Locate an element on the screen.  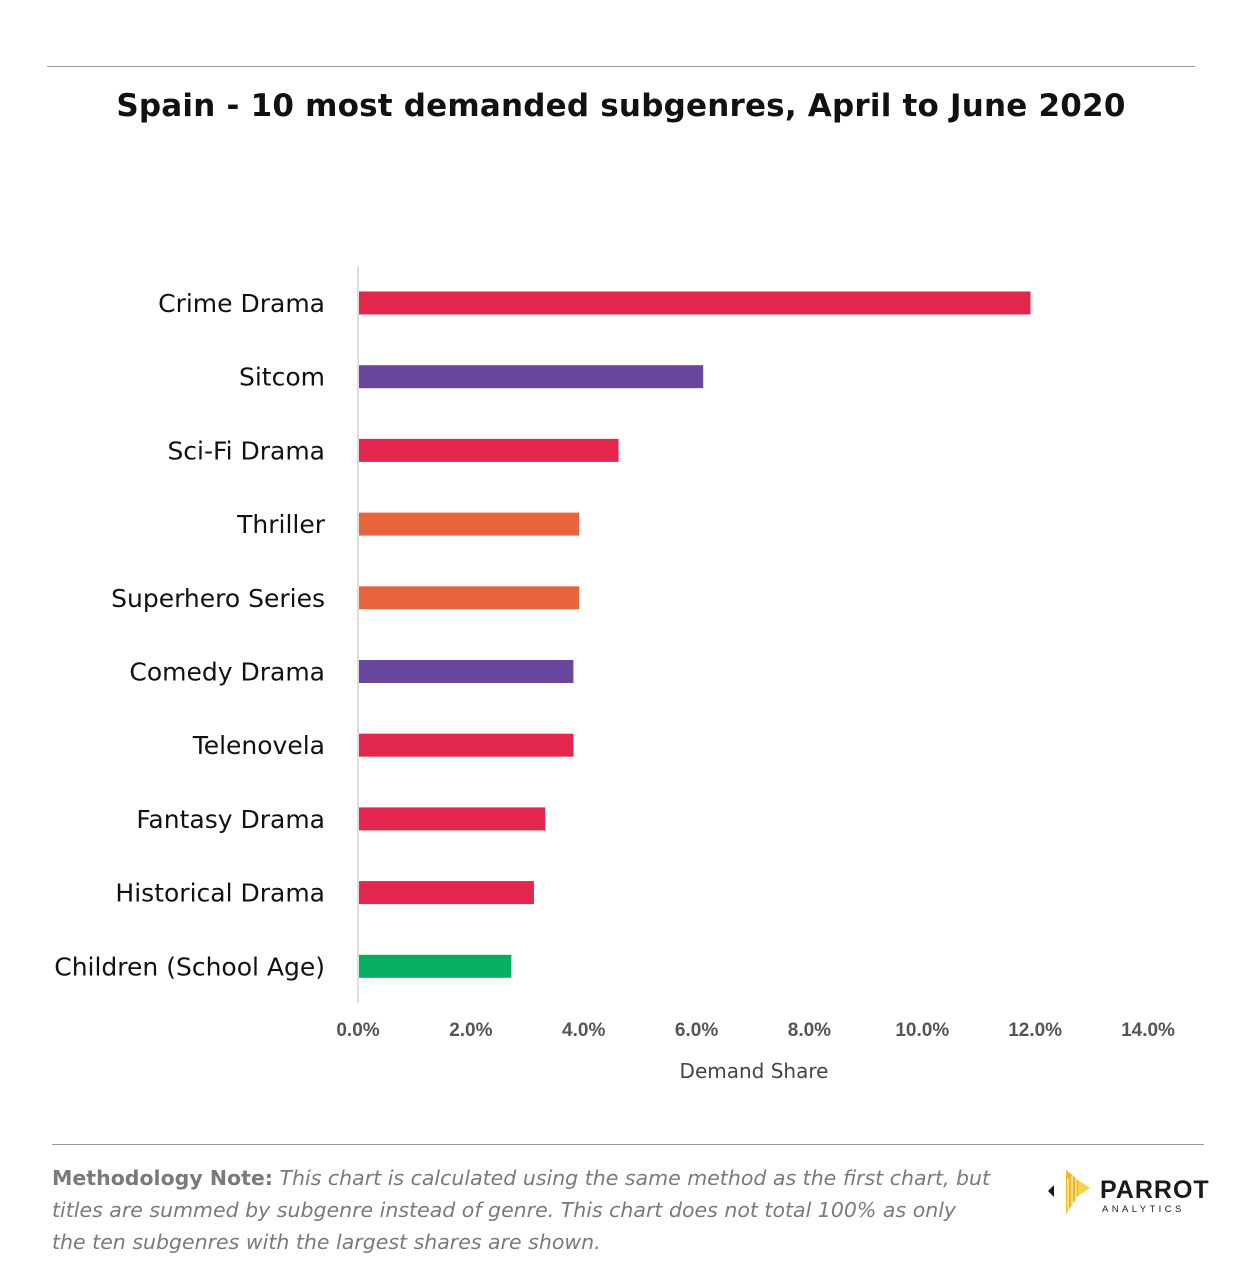
category-label: Telenovela is located at coordinates (258, 745).